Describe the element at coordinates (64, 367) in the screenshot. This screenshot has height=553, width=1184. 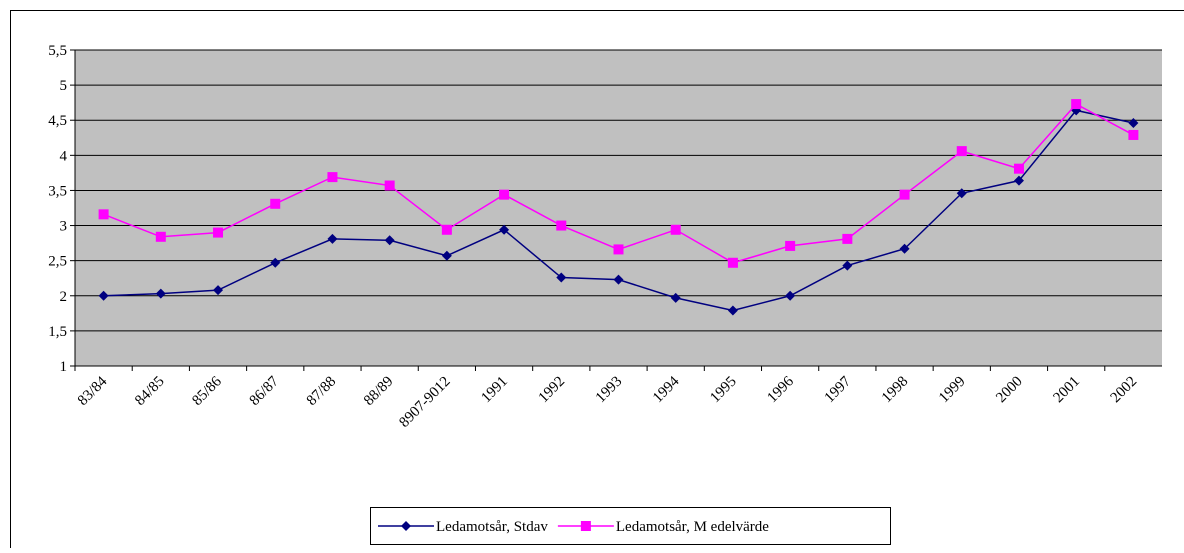
I see `y-tick-label: 1` at that location.